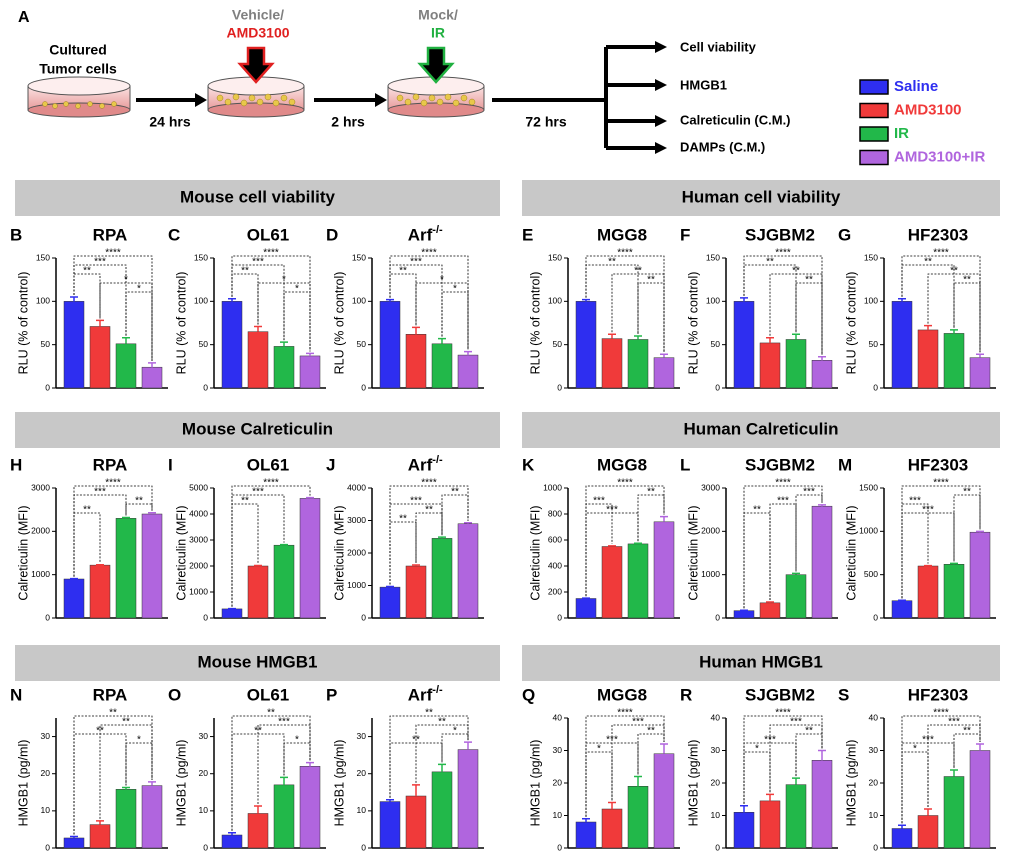 The width and height of the screenshot is (1013, 868). What do you see at coordinates (874, 344) in the screenshot?
I see `y-tick-label: 50` at bounding box center [874, 344].